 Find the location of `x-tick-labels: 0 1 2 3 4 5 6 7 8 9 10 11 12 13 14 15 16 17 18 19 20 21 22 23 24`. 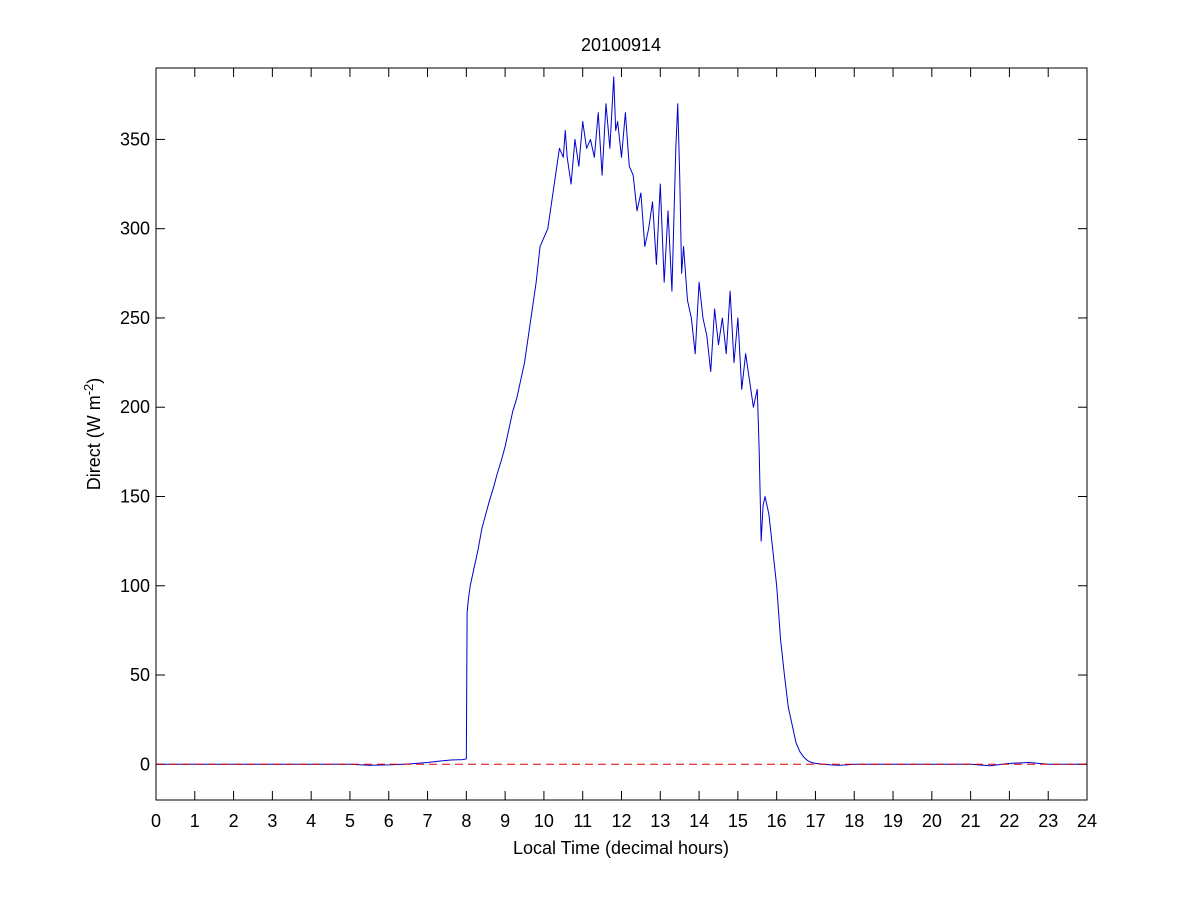

x-tick-labels: 0 1 2 3 4 5 6 7 8 9 10 11 12 13 14 15 16 17 18 19 20 21 22 23 24 is located at coordinates (624, 821).